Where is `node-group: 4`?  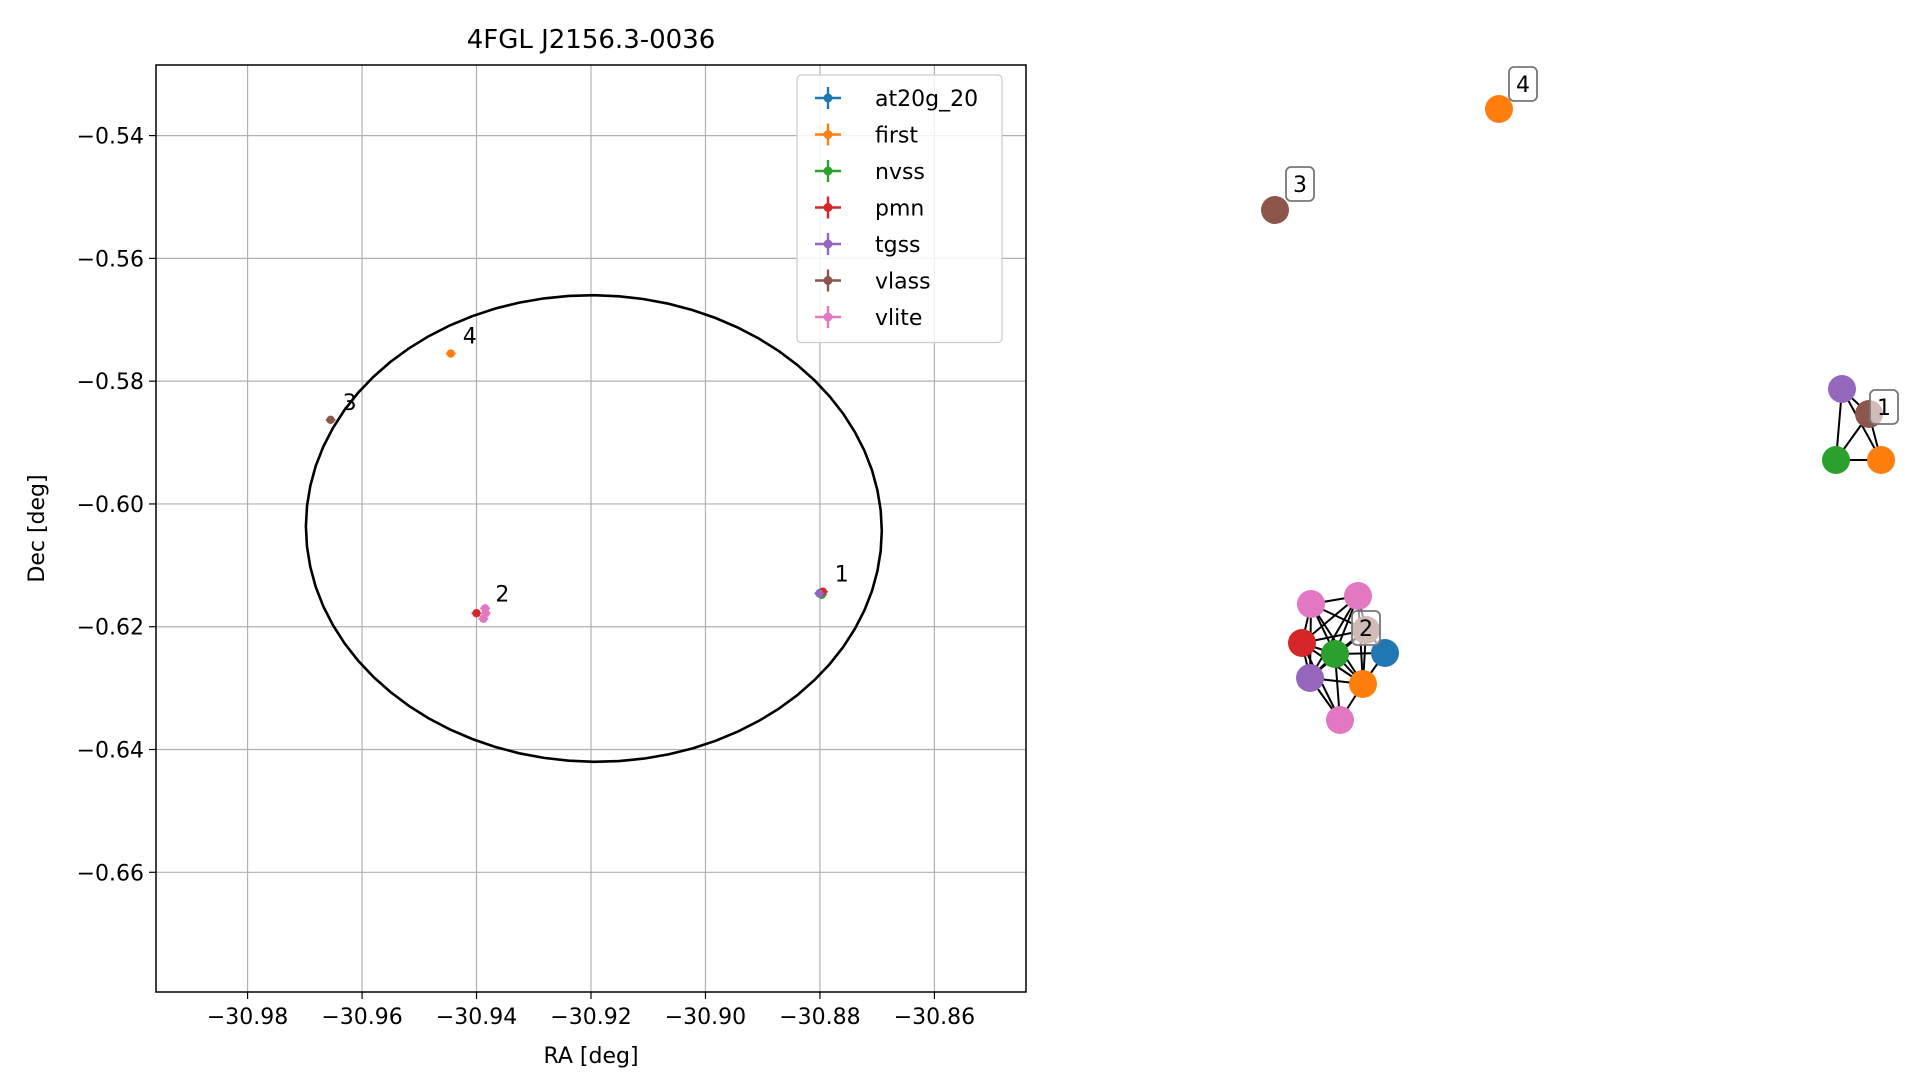
node-group: 4 is located at coordinates (1511, 94).